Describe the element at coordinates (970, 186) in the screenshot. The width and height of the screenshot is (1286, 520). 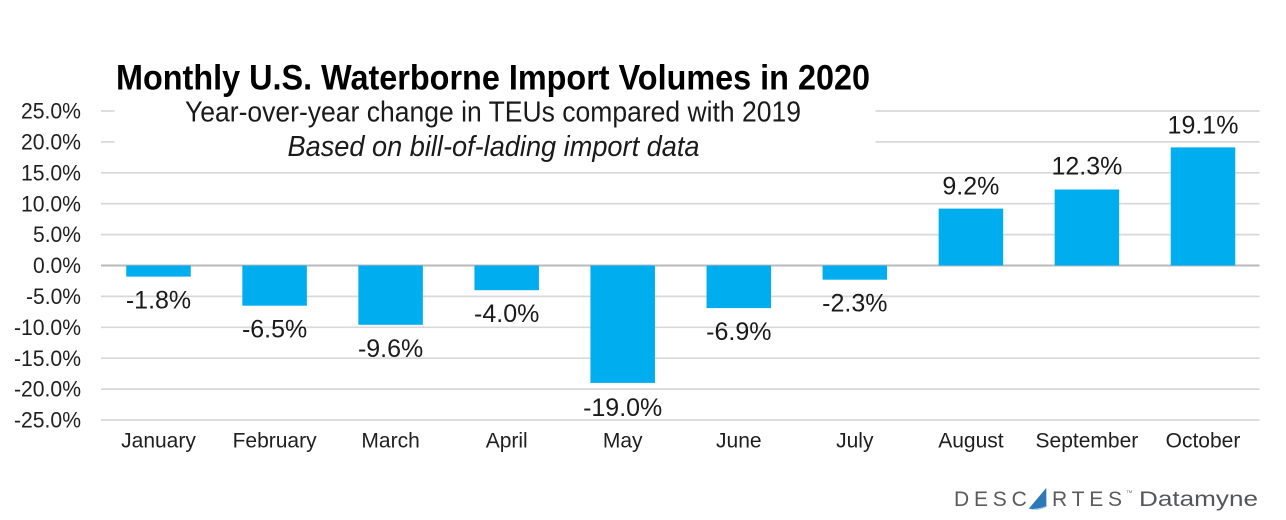
I see `svg-text: 9.2%` at that location.